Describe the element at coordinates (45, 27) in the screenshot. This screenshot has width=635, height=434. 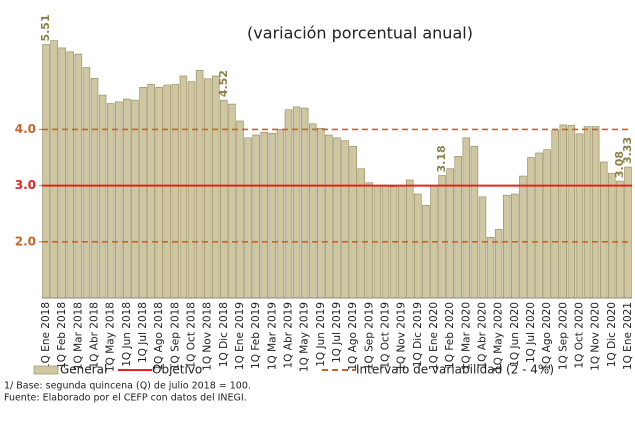
I see `value-label: 5.51` at that location.